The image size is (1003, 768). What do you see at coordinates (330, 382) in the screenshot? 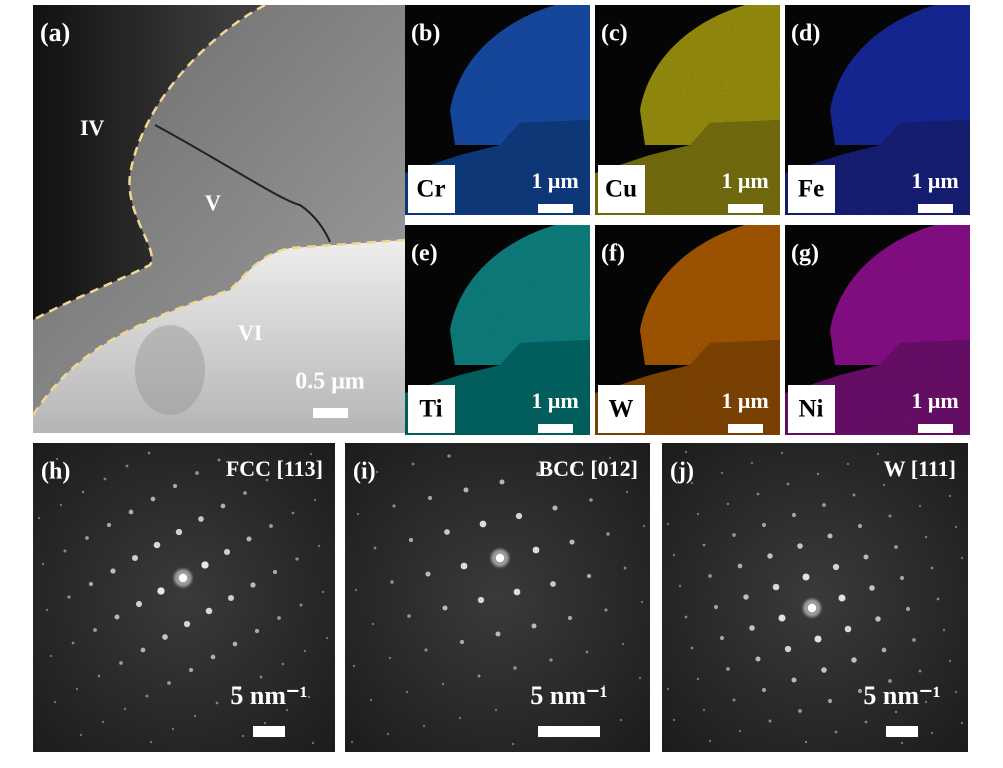
I see `scale-label: 0.5 μm` at bounding box center [330, 382].